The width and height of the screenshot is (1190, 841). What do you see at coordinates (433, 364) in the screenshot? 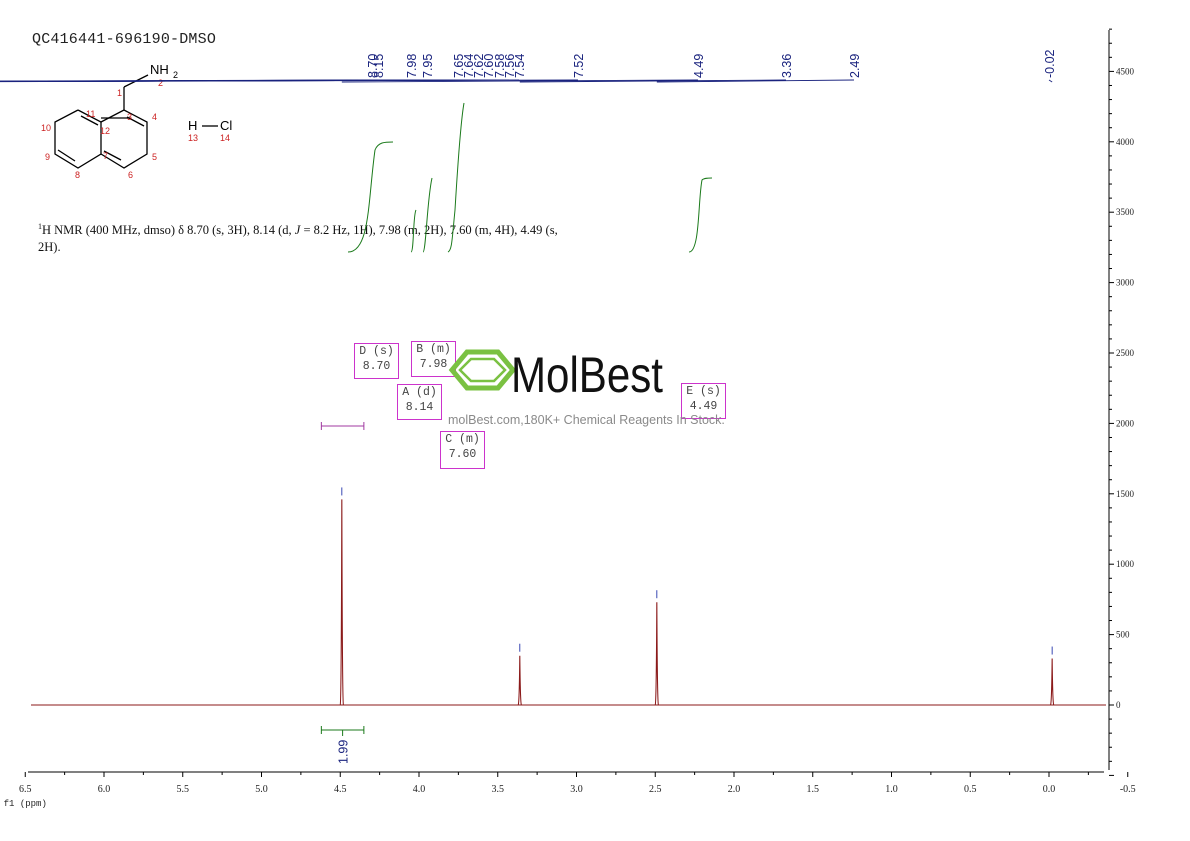
I see `multiplet-shift: 7.98` at bounding box center [433, 364].